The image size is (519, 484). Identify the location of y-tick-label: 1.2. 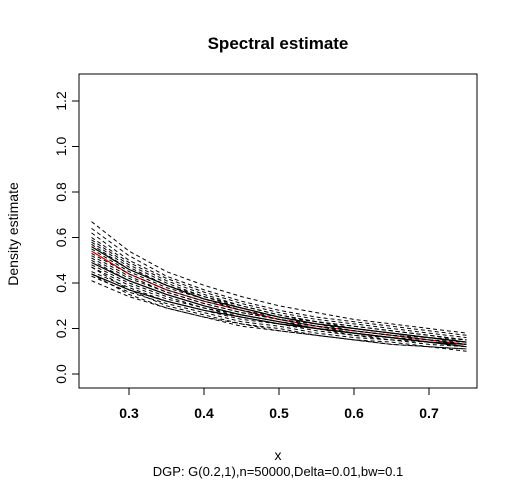
(61, 101).